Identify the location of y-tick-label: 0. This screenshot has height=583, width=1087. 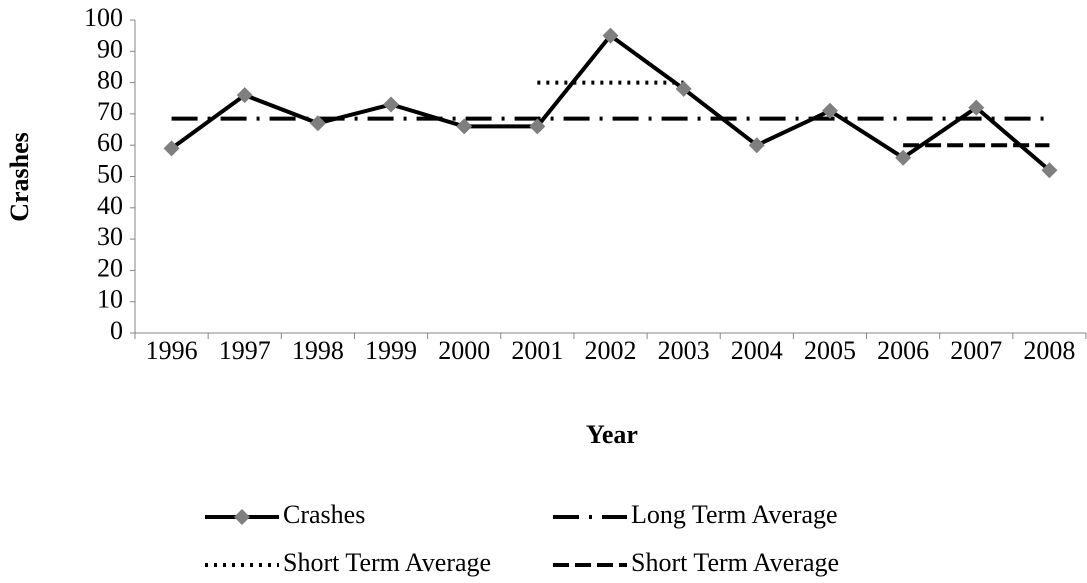
(116, 330).